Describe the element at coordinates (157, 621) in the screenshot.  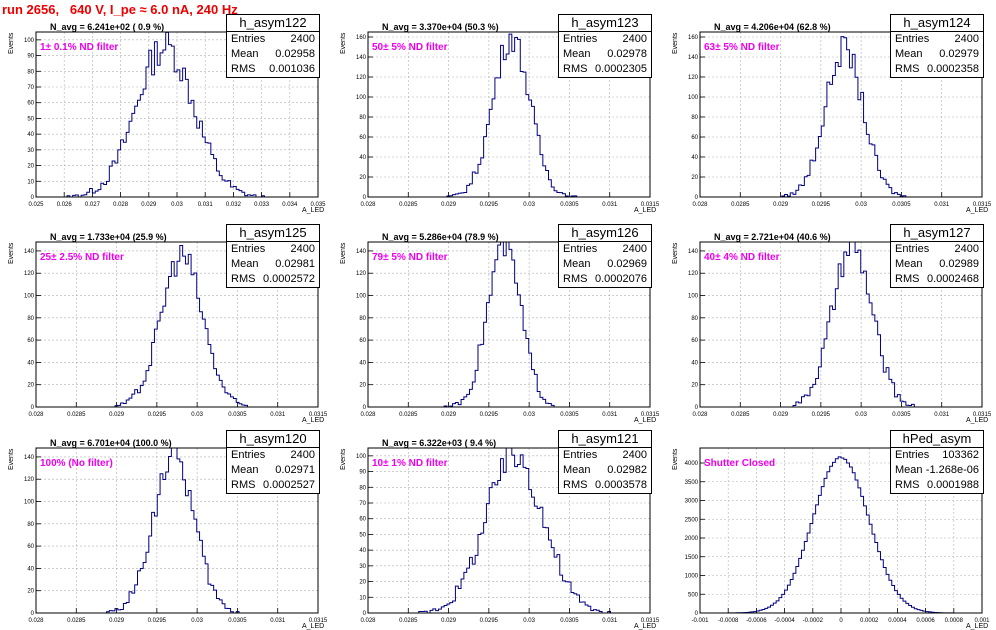
I see `x-tick-label: 0.0295` at that location.